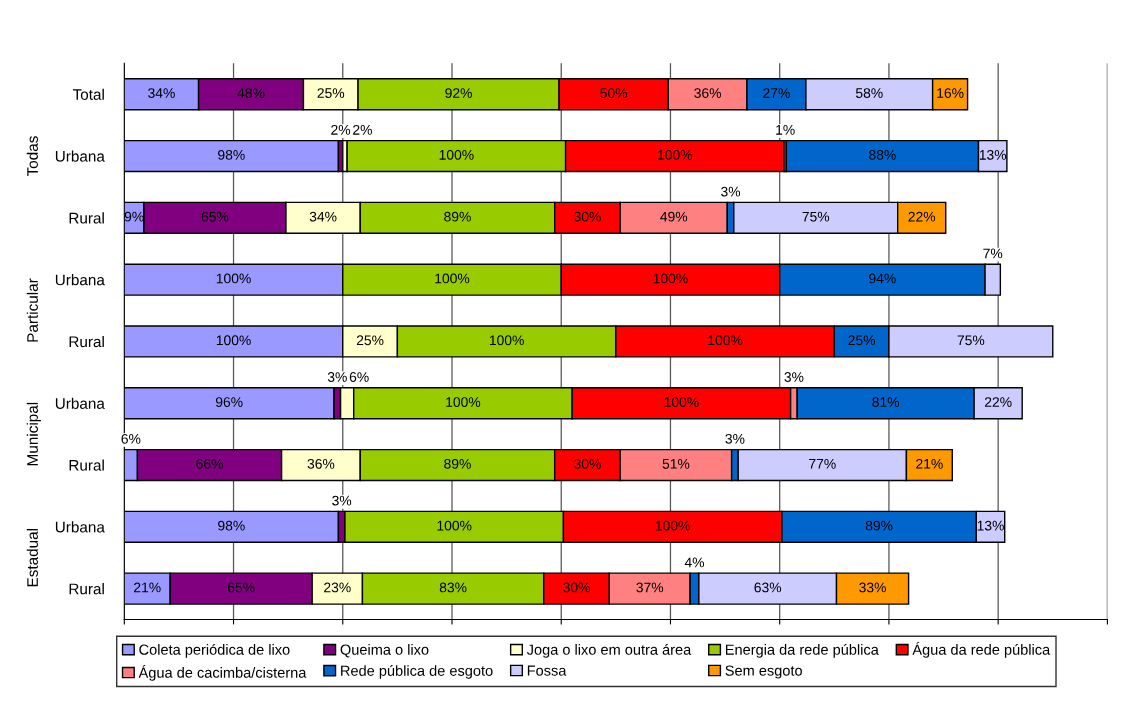 The width and height of the screenshot is (1130, 704). I want to click on data-label: 88%, so click(882, 154).